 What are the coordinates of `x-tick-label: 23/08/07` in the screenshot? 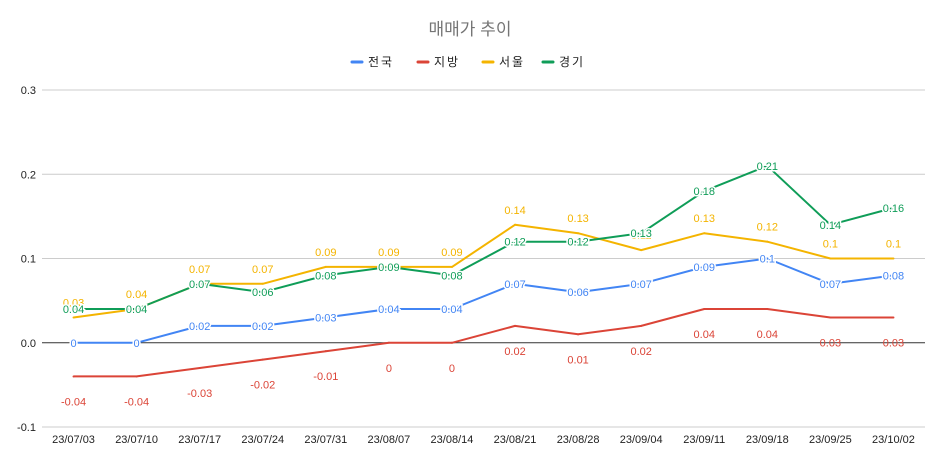 It's located at (388, 440).